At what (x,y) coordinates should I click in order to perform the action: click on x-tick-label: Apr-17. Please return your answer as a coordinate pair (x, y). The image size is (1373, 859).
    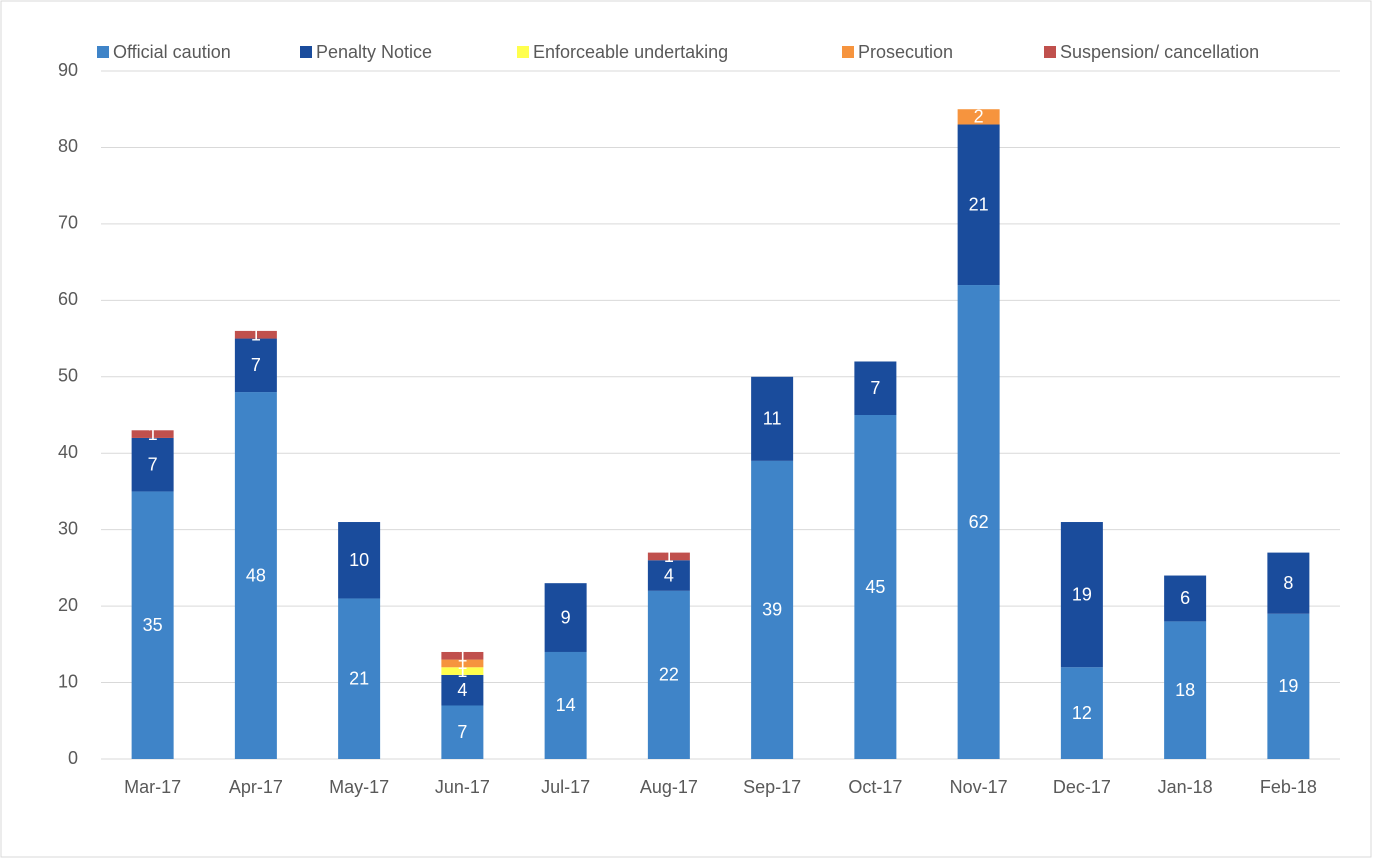
    Looking at the image, I should click on (256, 787).